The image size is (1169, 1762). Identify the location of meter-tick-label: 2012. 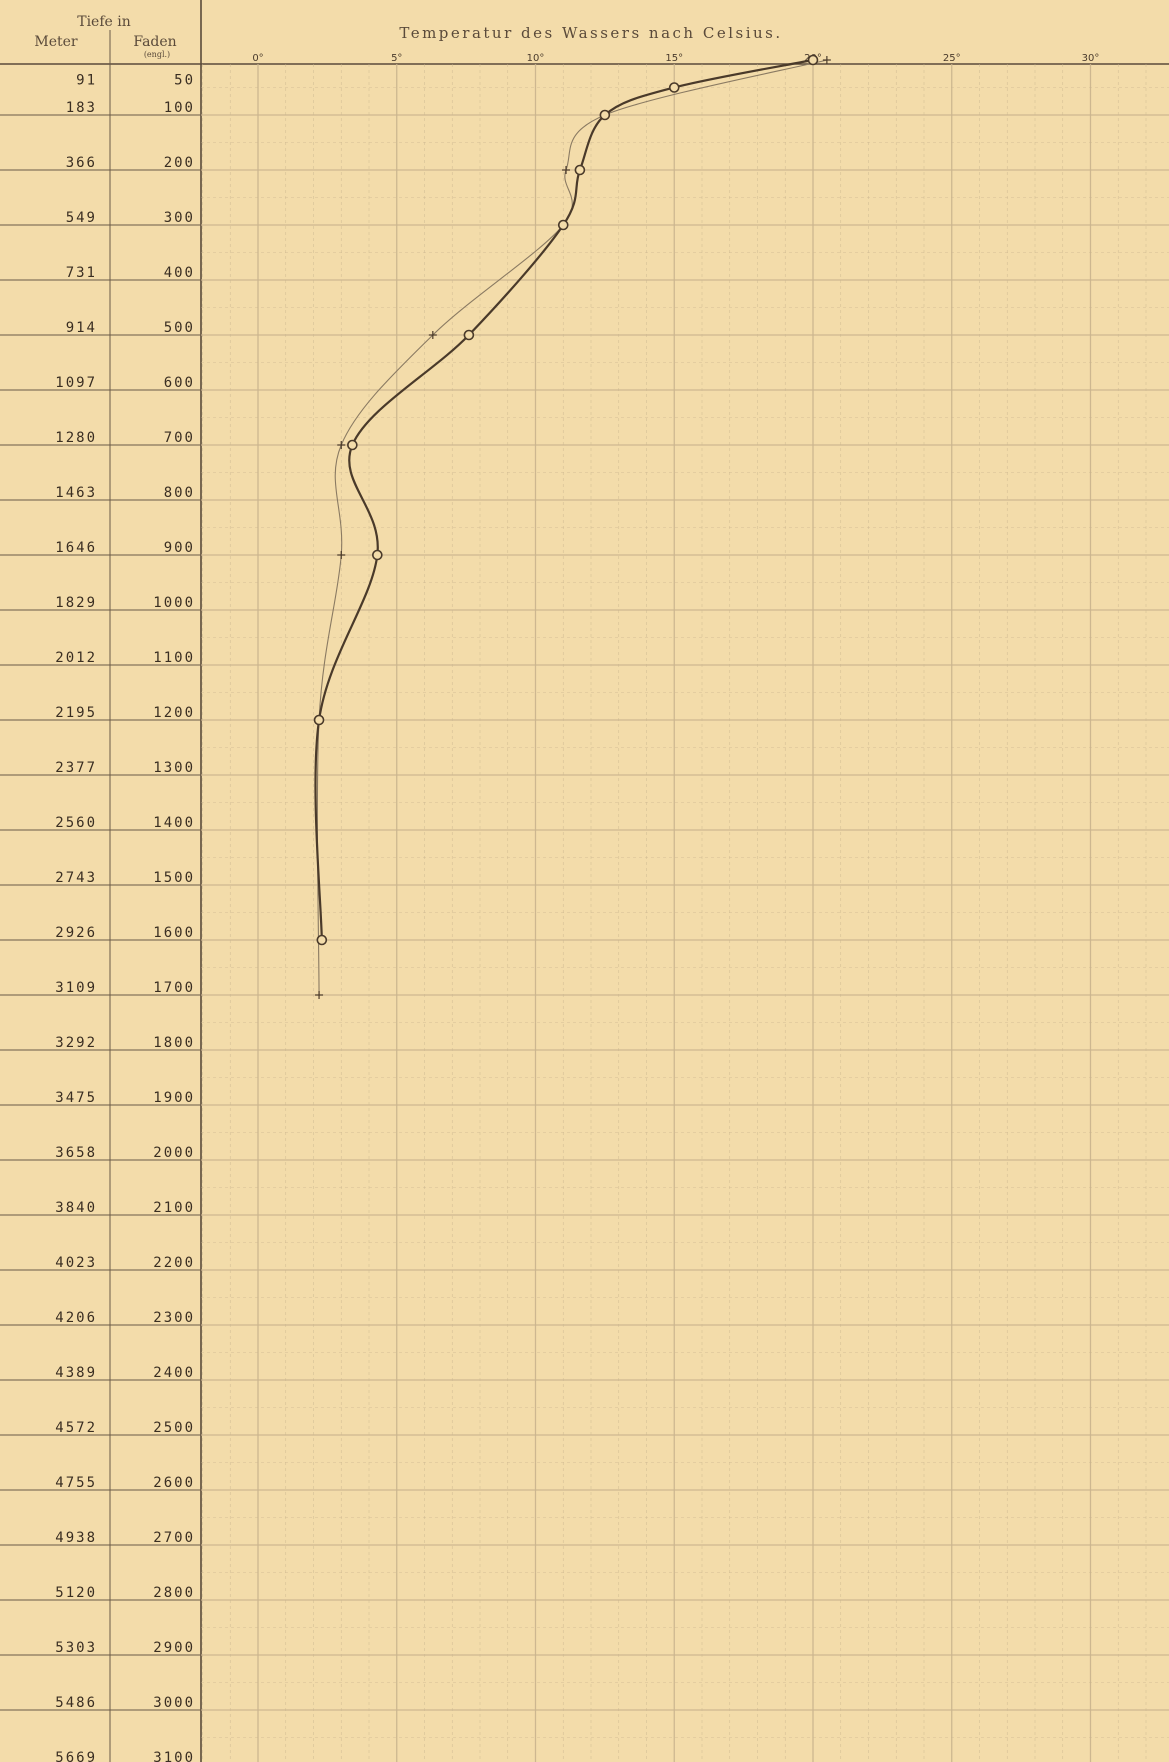
(76, 658).